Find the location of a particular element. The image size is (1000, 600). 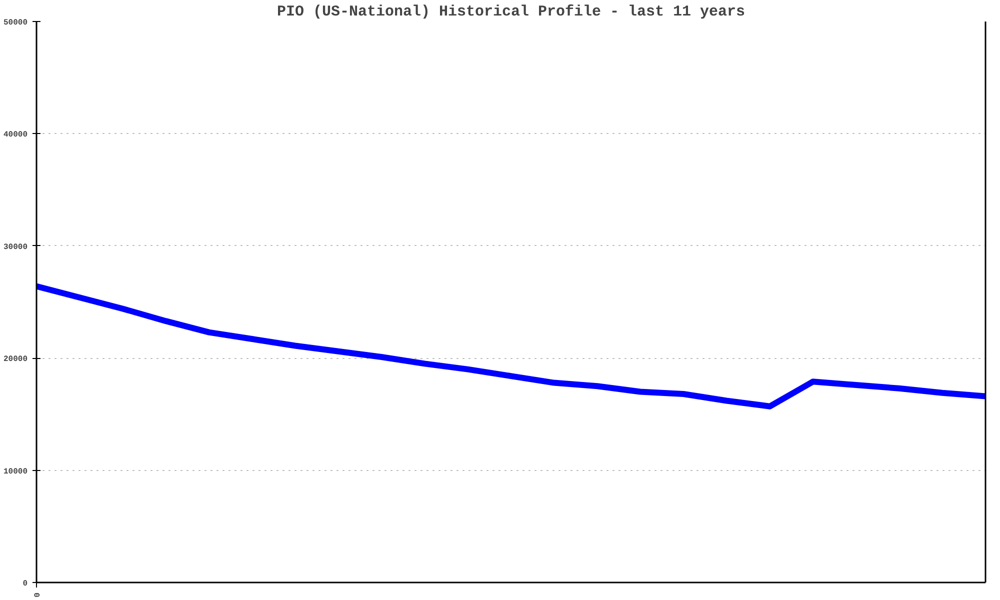

y-tick-label: 50000 is located at coordinates (15, 23).